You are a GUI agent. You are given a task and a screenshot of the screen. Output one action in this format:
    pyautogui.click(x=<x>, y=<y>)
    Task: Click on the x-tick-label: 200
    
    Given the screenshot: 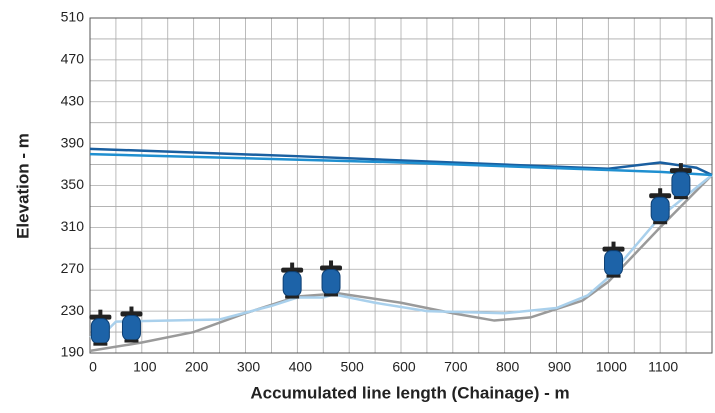 What is the action you would take?
    pyautogui.click(x=197, y=367)
    